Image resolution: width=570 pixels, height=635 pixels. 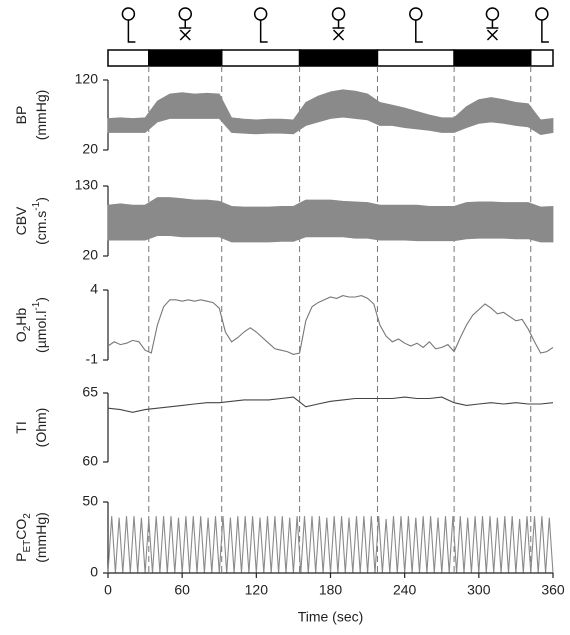 What do you see at coordinates (405, 590) in the screenshot?
I see `x-tick-label: 240` at bounding box center [405, 590].